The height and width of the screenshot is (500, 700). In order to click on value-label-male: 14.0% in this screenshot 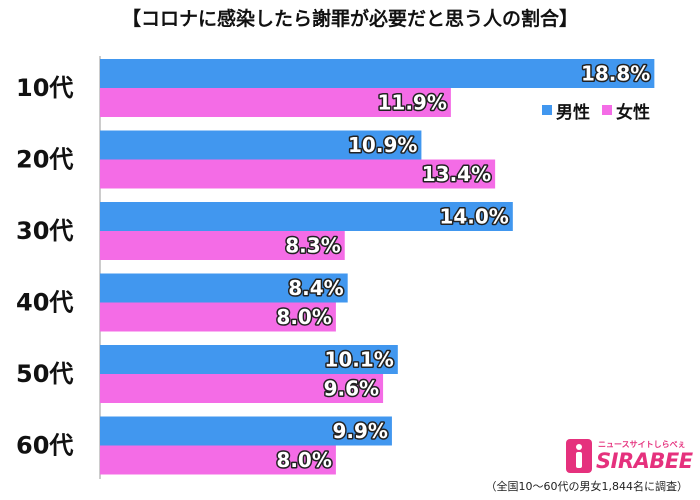, I will do `click(473, 217)`.